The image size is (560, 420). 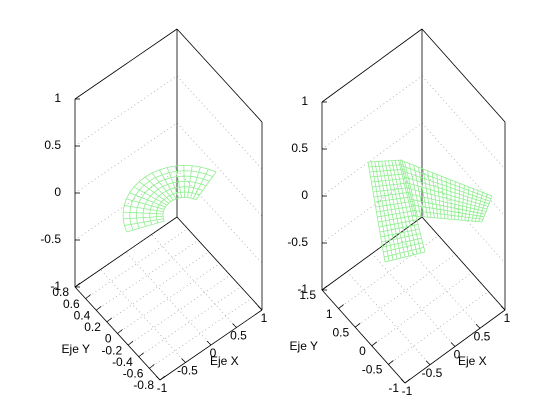 What do you see at coordinates (122, 362) in the screenshot?
I see `y-tick-label: -0.4` at bounding box center [122, 362].